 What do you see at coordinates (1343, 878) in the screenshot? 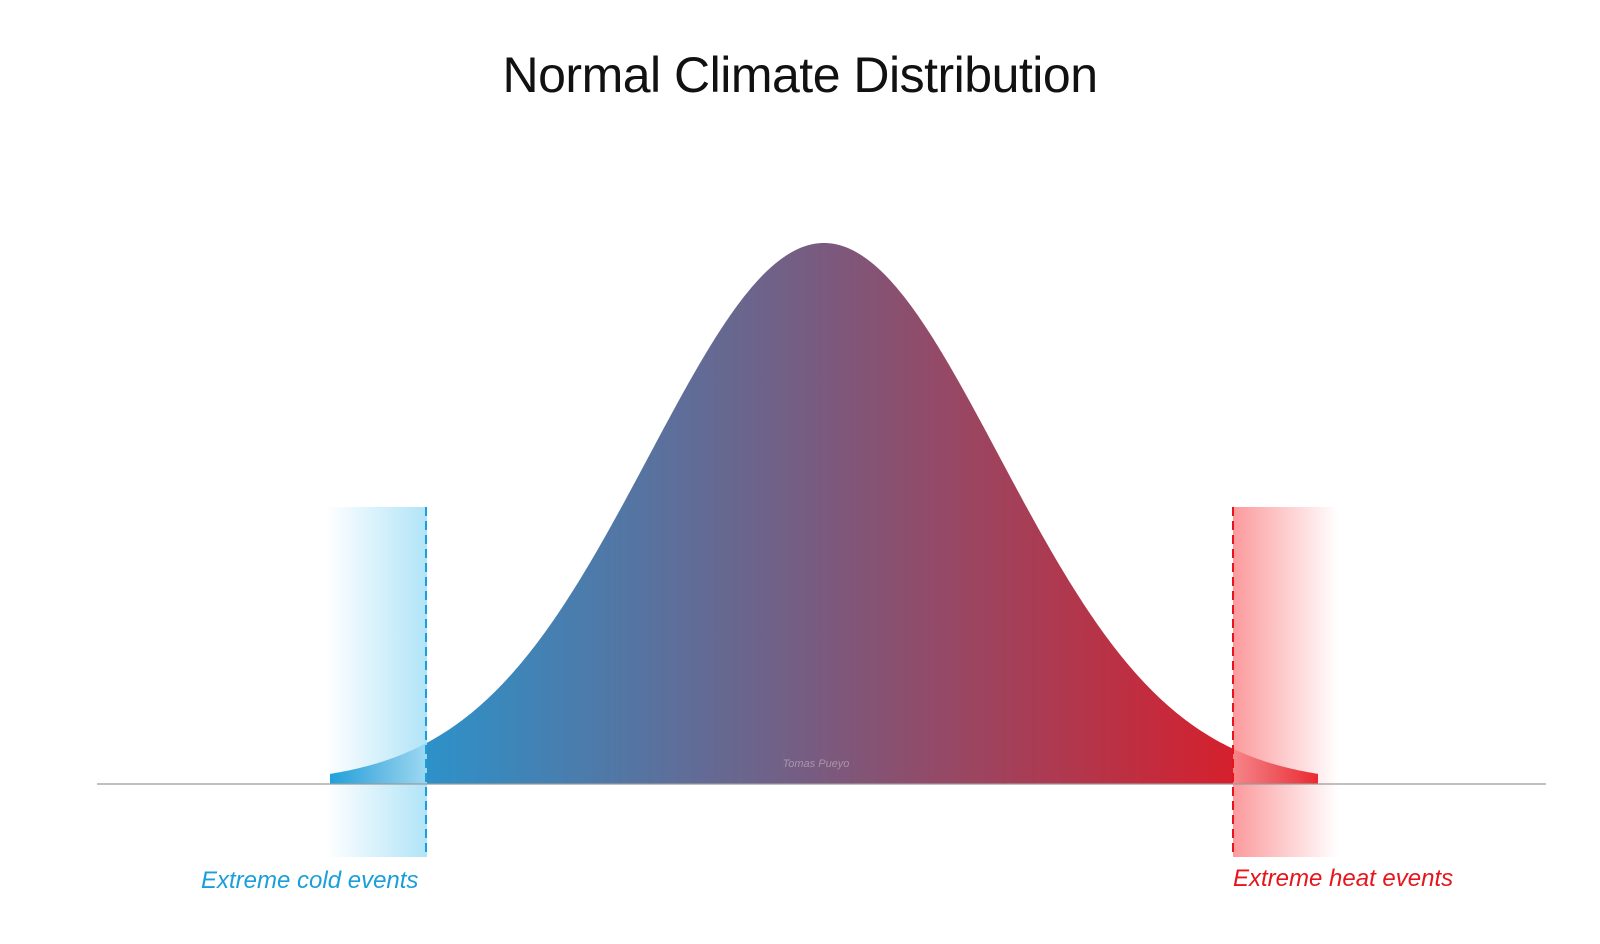
I see `heat-events-label: Extreme heat events` at bounding box center [1343, 878].